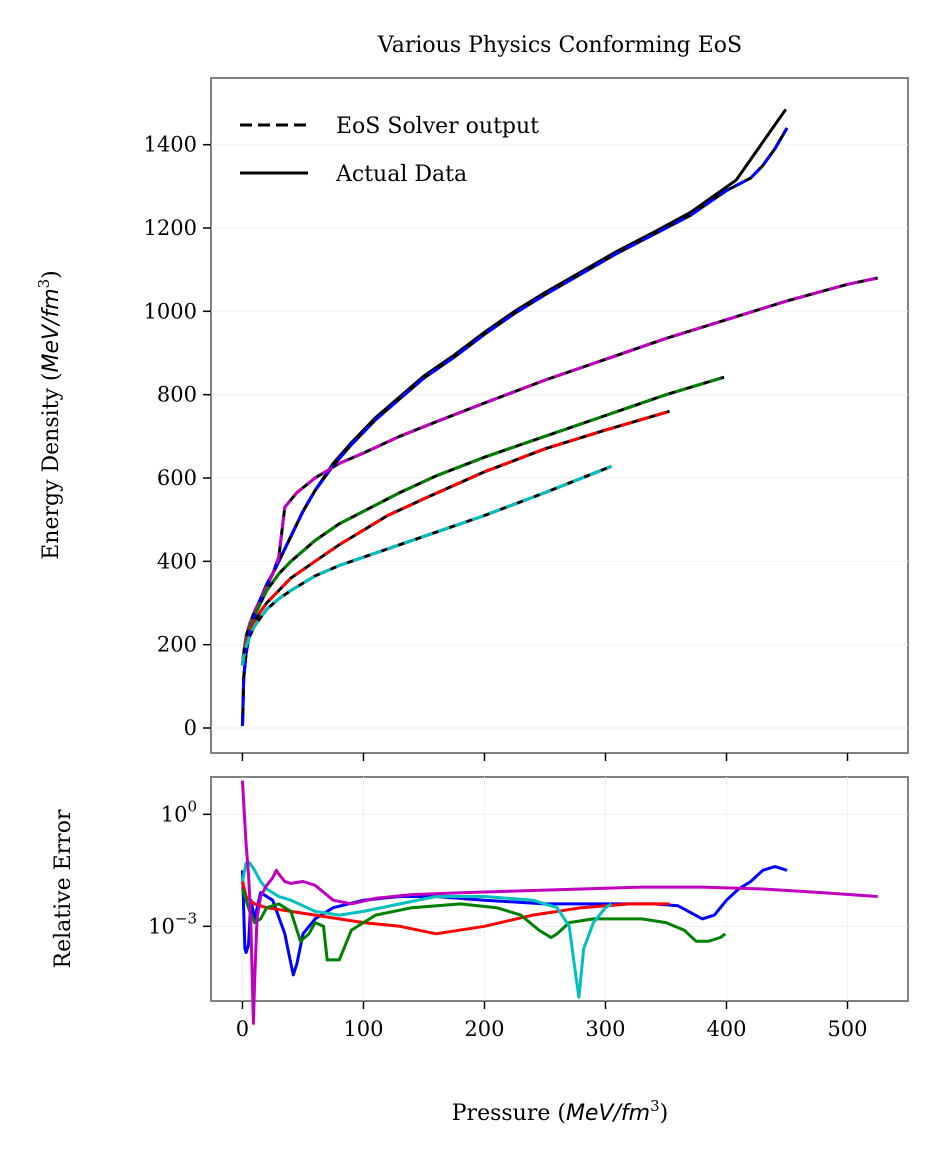  What do you see at coordinates (455, 908) in the screenshot?
I see `relative-error-line-red` at bounding box center [455, 908].